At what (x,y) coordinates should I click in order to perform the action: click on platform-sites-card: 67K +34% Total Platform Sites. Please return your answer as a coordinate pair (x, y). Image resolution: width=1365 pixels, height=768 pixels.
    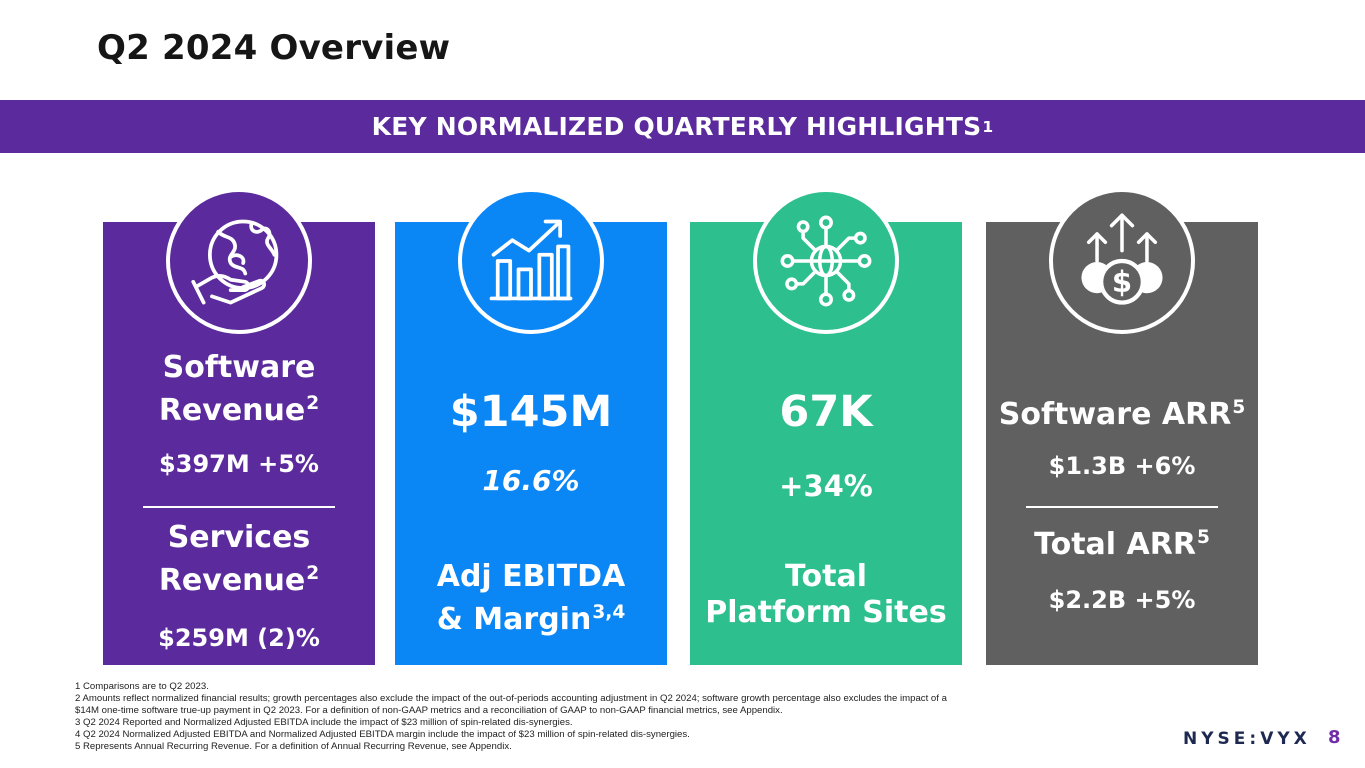
    Looking at the image, I should click on (826, 426).